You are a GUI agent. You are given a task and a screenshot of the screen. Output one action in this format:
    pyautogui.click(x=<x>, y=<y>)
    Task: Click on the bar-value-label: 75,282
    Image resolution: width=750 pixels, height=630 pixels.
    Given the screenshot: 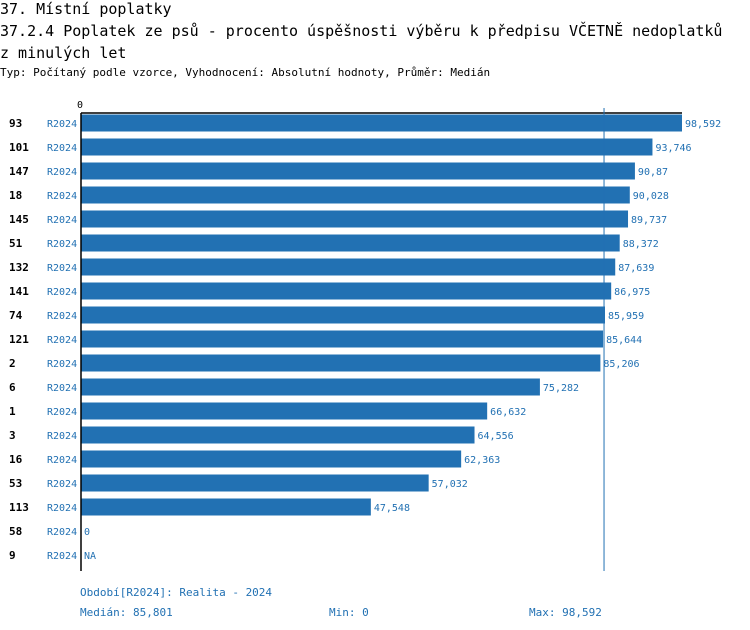 What is the action you would take?
    pyautogui.click(x=561, y=388)
    